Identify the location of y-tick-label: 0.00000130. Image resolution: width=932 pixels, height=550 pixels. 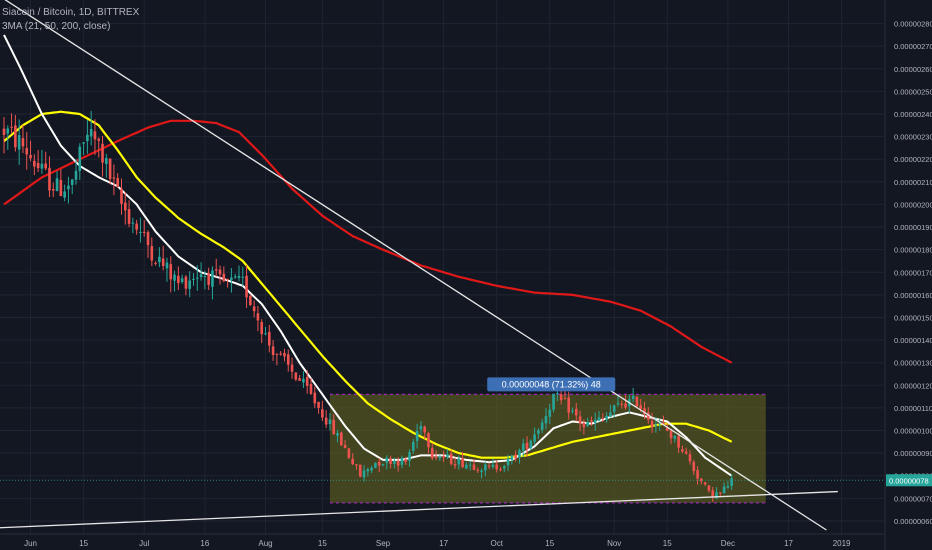
(913, 363).